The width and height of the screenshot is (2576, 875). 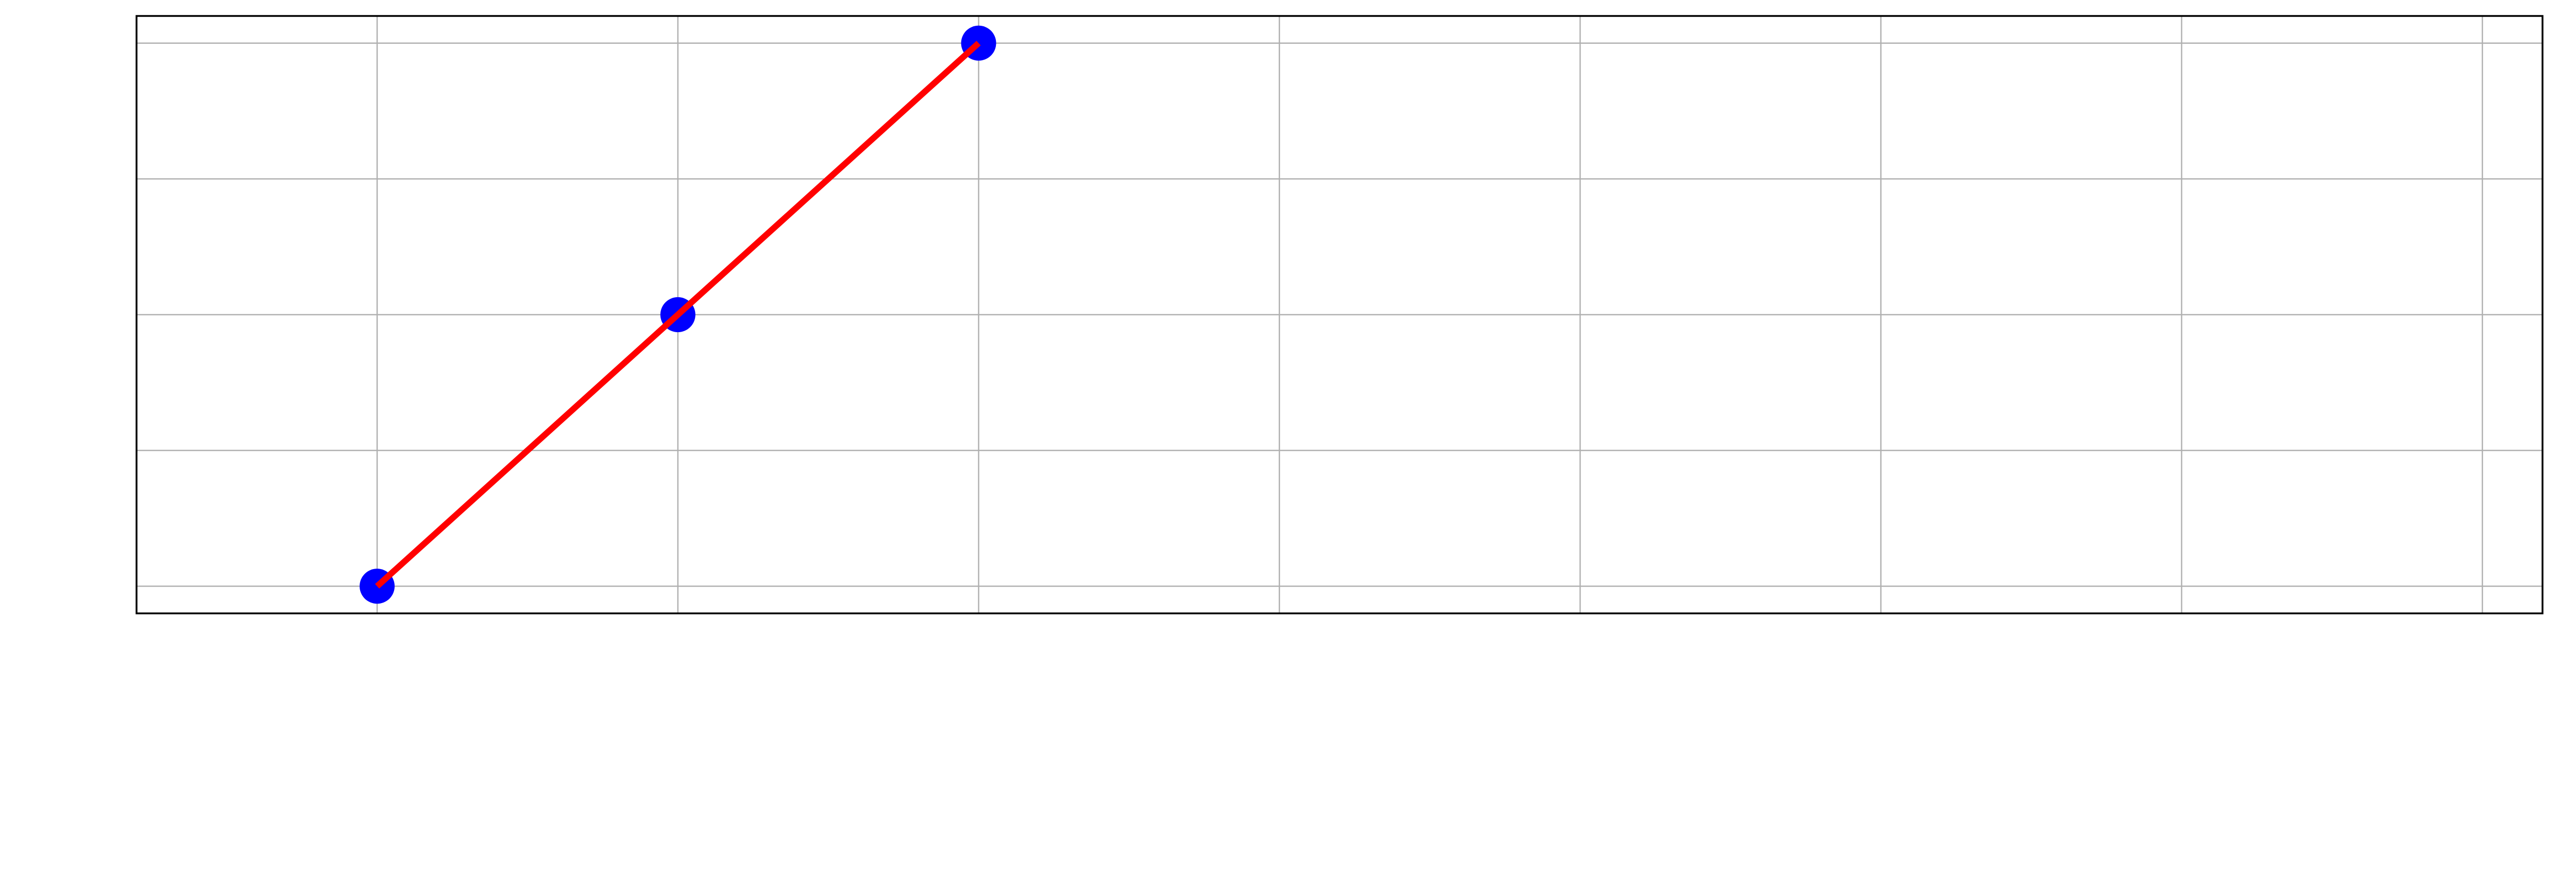 I want to click on series-line, so click(x=678, y=315).